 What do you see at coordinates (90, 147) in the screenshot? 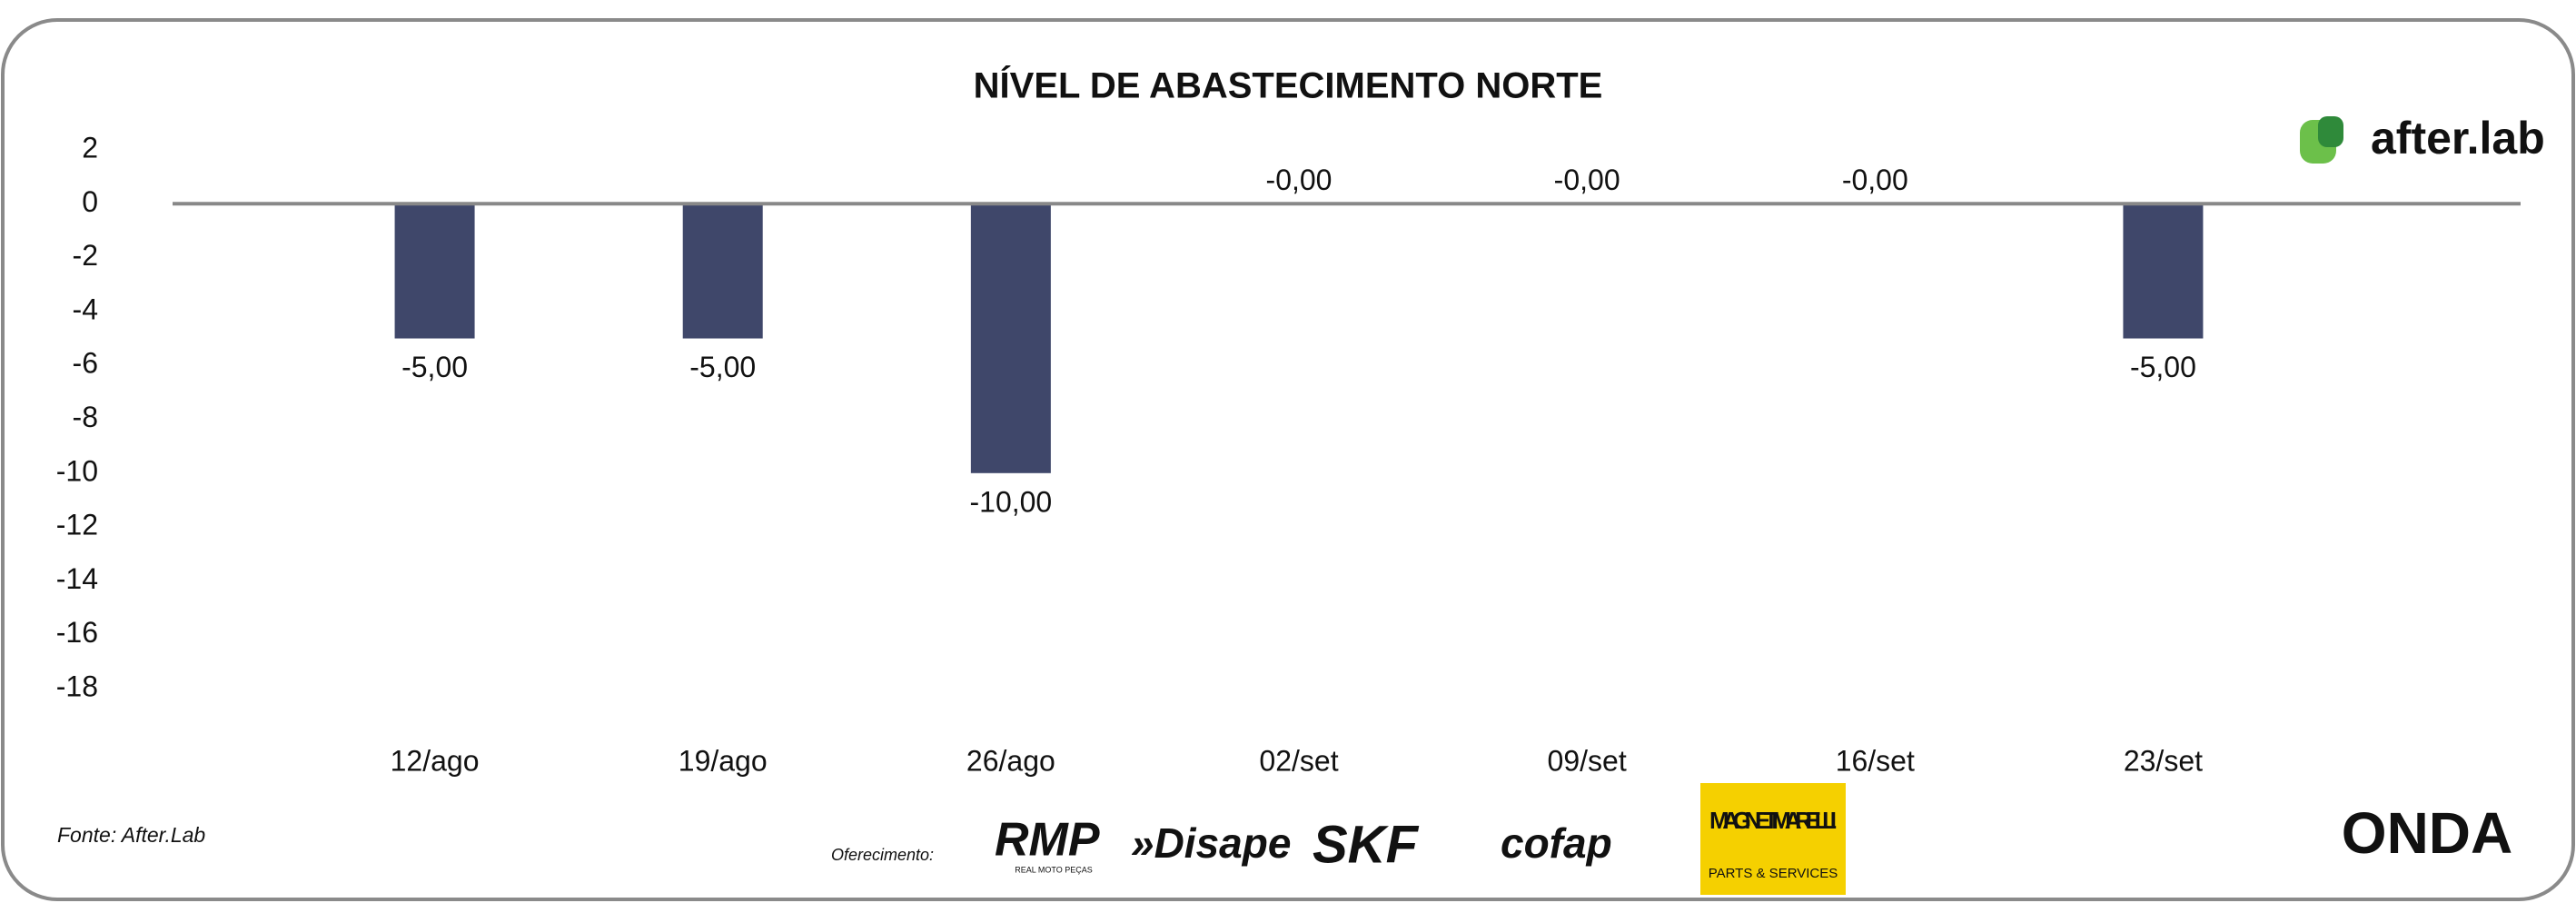
I see `y-tick-label: 2` at bounding box center [90, 147].